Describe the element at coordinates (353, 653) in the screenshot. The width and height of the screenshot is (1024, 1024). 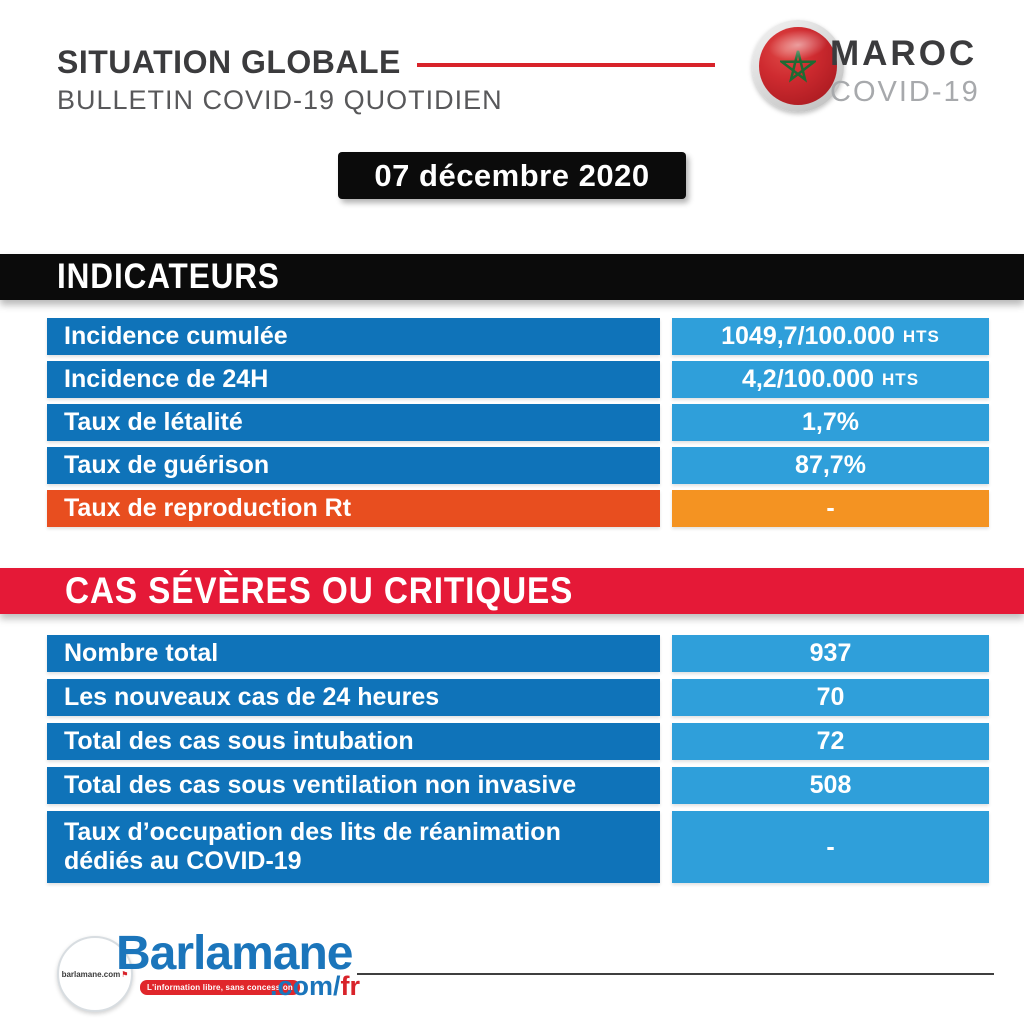
I see `row-label: Nombre total` at that location.